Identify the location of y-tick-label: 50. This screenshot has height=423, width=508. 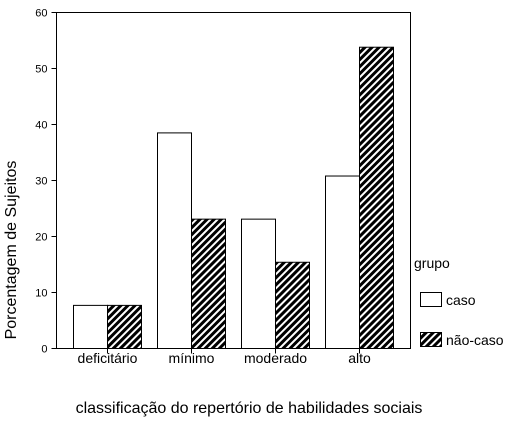
(41, 70).